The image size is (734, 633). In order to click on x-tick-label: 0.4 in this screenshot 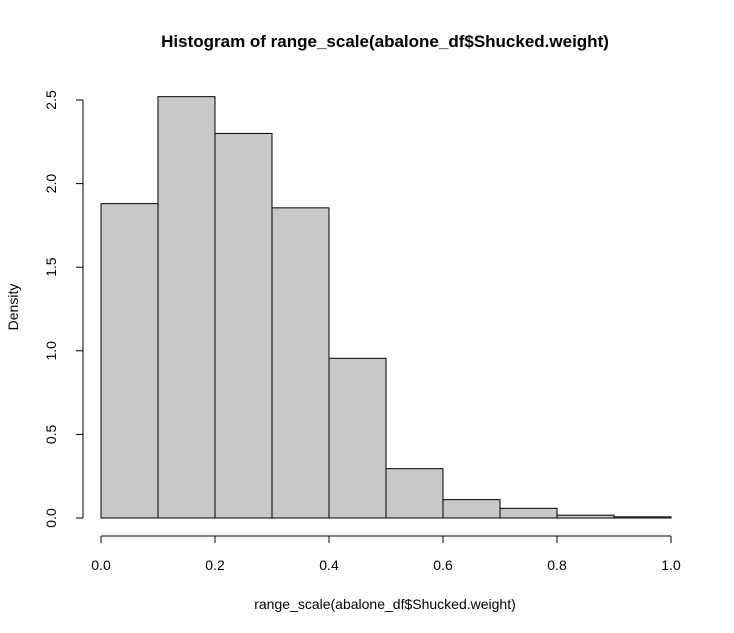, I will do `click(329, 565)`.